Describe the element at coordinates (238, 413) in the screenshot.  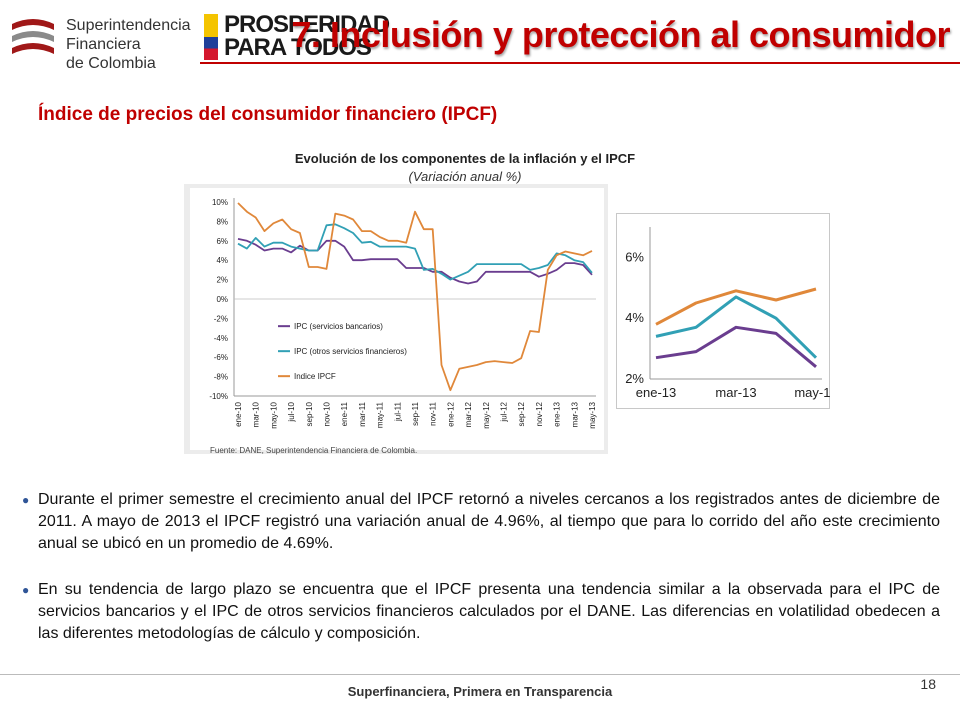
I see `x-tick-label: ene-10` at that location.